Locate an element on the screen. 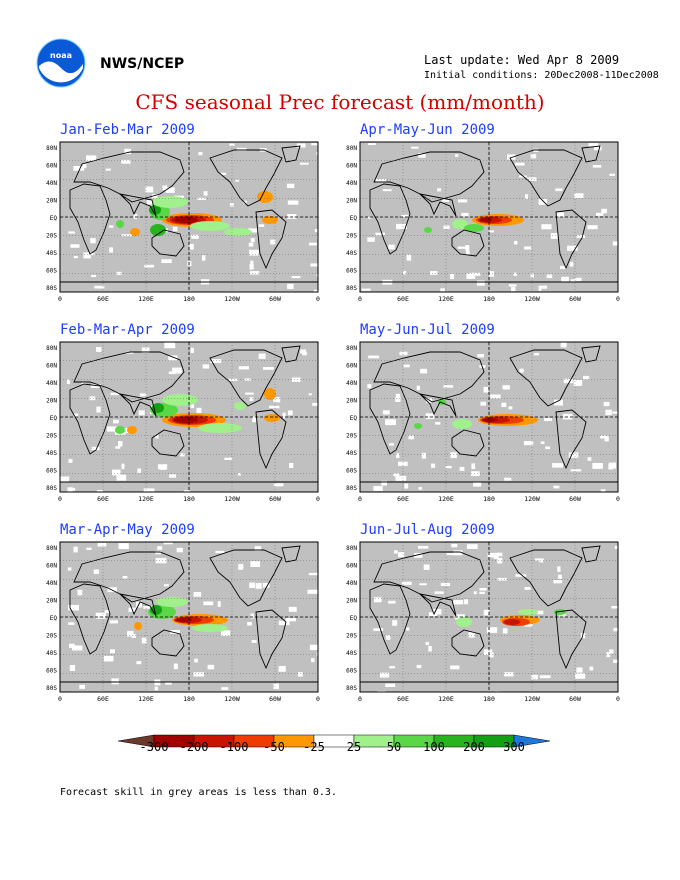 The width and height of the screenshot is (680, 880). colorbar-label: 100 is located at coordinates (434, 747).